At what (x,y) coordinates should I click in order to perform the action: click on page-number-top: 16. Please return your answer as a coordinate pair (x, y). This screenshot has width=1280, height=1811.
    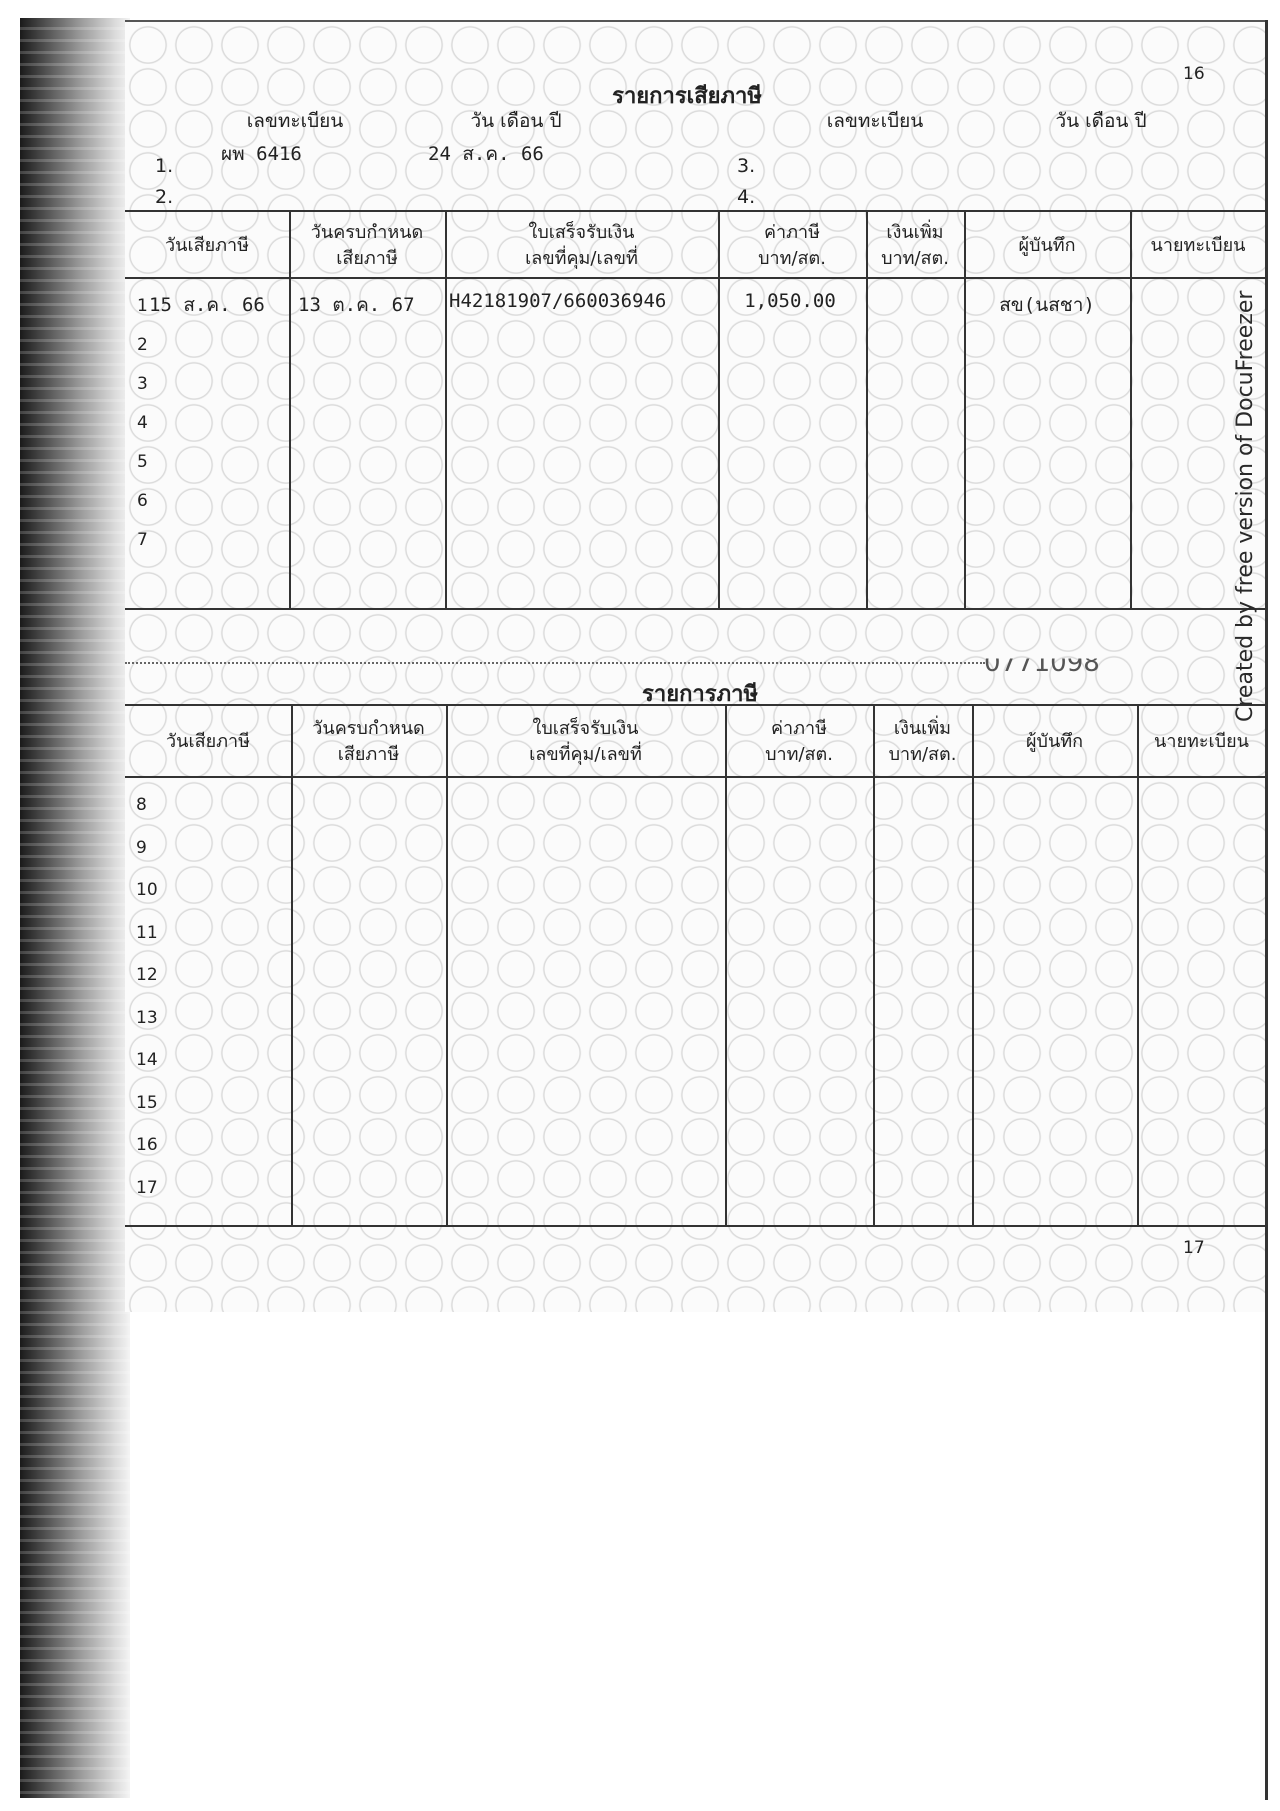
    Looking at the image, I should click on (1194, 74).